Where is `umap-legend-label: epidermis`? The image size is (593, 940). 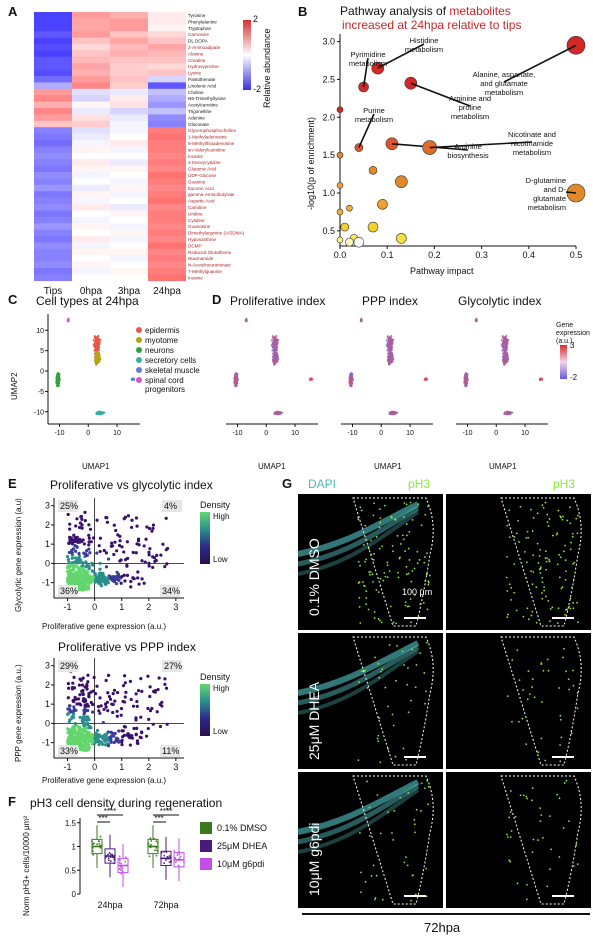
umap-legend-label: epidermis is located at coordinates (162, 330).